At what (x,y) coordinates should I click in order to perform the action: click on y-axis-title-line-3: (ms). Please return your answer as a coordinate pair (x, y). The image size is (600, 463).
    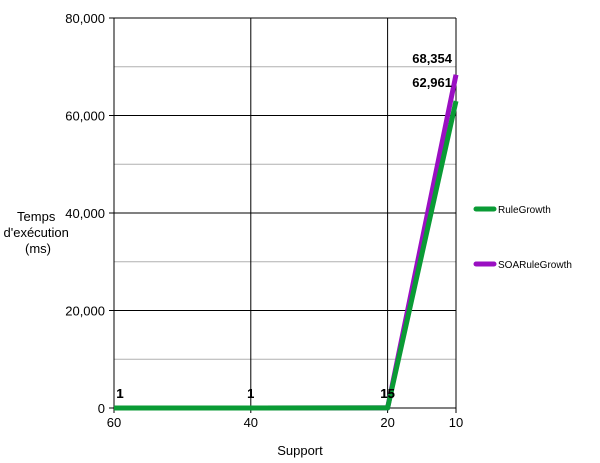
    Looking at the image, I should click on (38, 248).